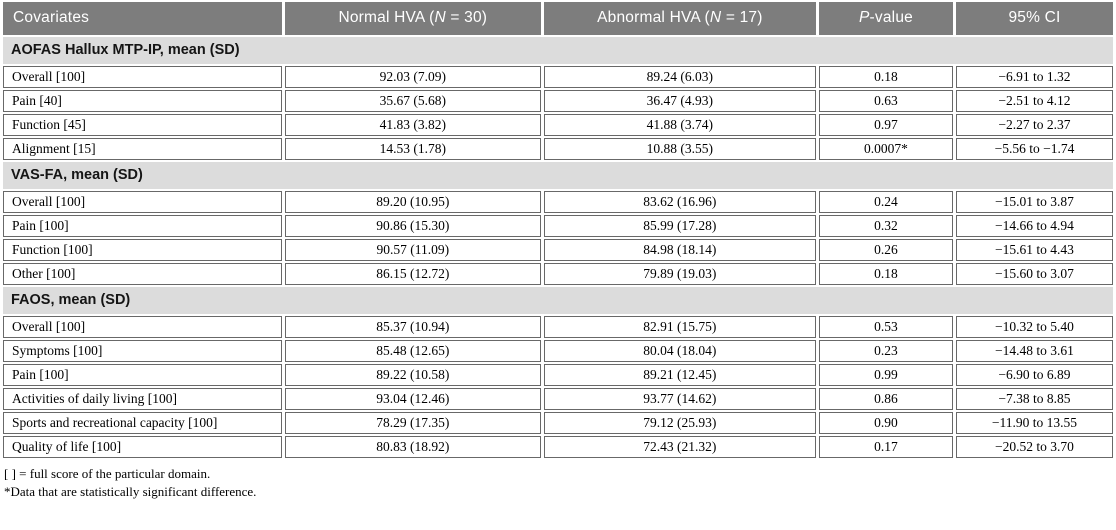 The width and height of the screenshot is (1116, 530). I want to click on cell-ci: −15.61 to 4.43, so click(1034, 250).